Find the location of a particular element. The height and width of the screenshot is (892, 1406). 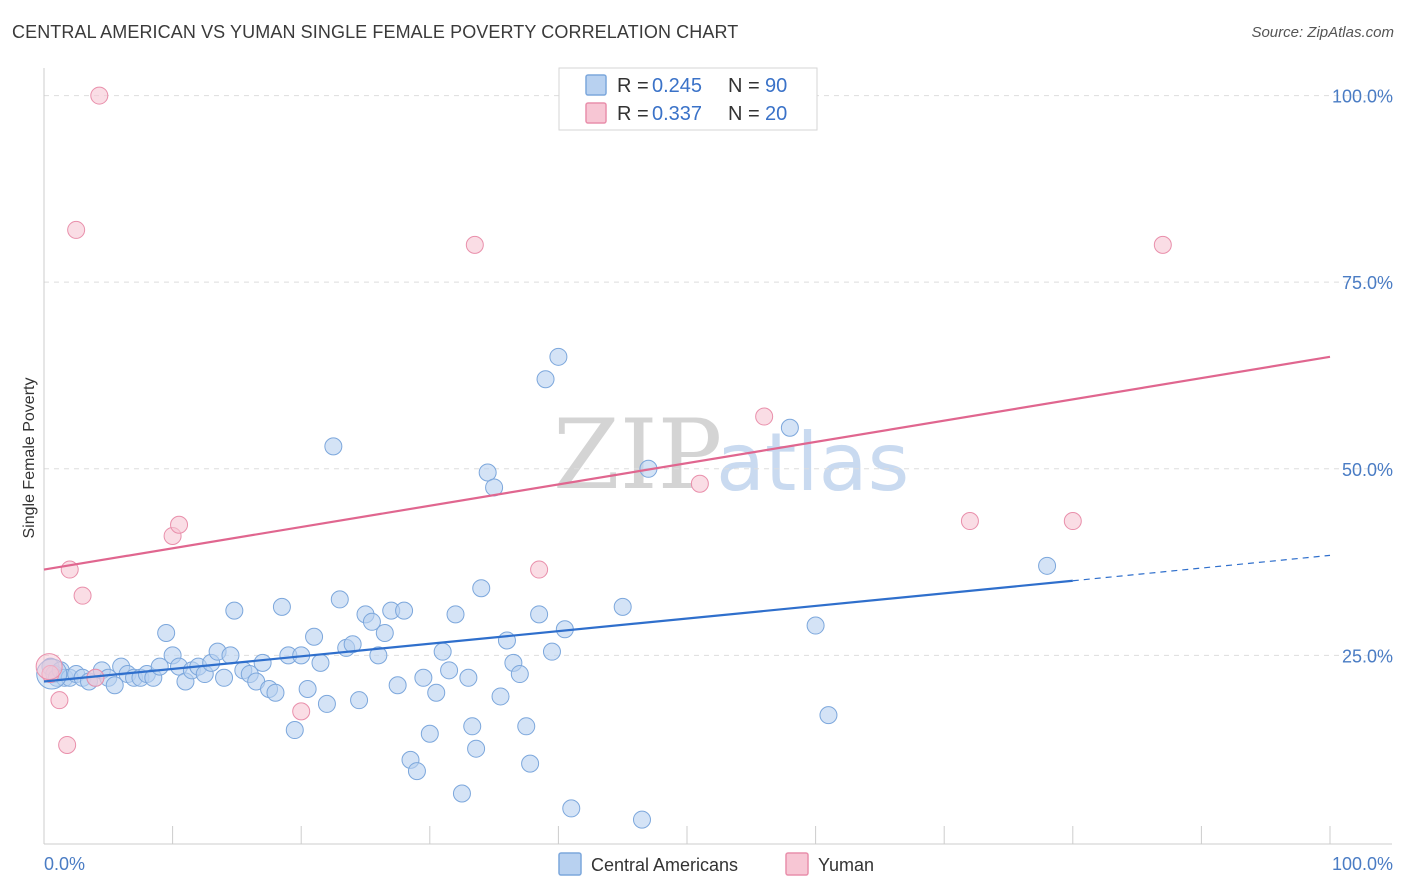

source-label: Source: ZipAtlas.com is located at coordinates (1322, 32).